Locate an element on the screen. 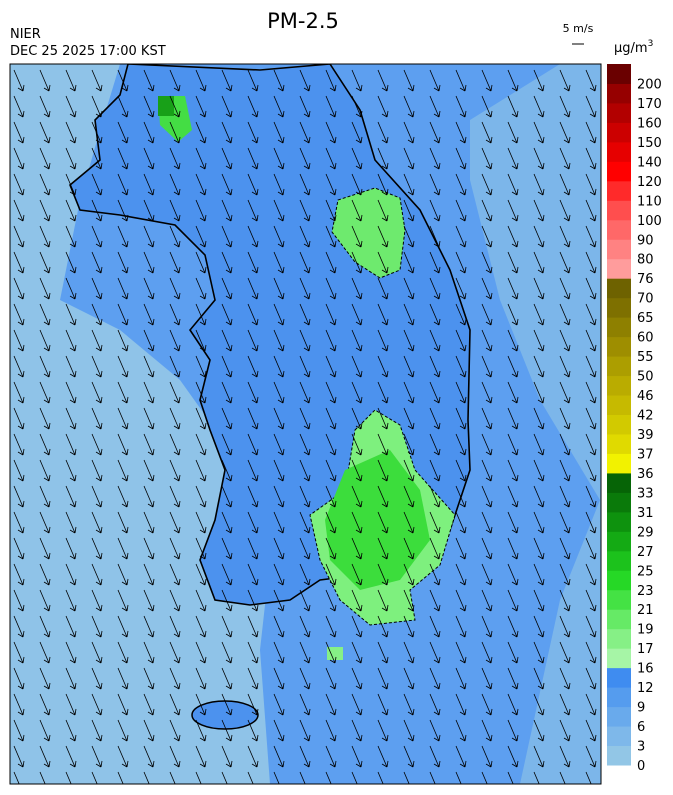  green-area-east is located at coordinates (368, 233).